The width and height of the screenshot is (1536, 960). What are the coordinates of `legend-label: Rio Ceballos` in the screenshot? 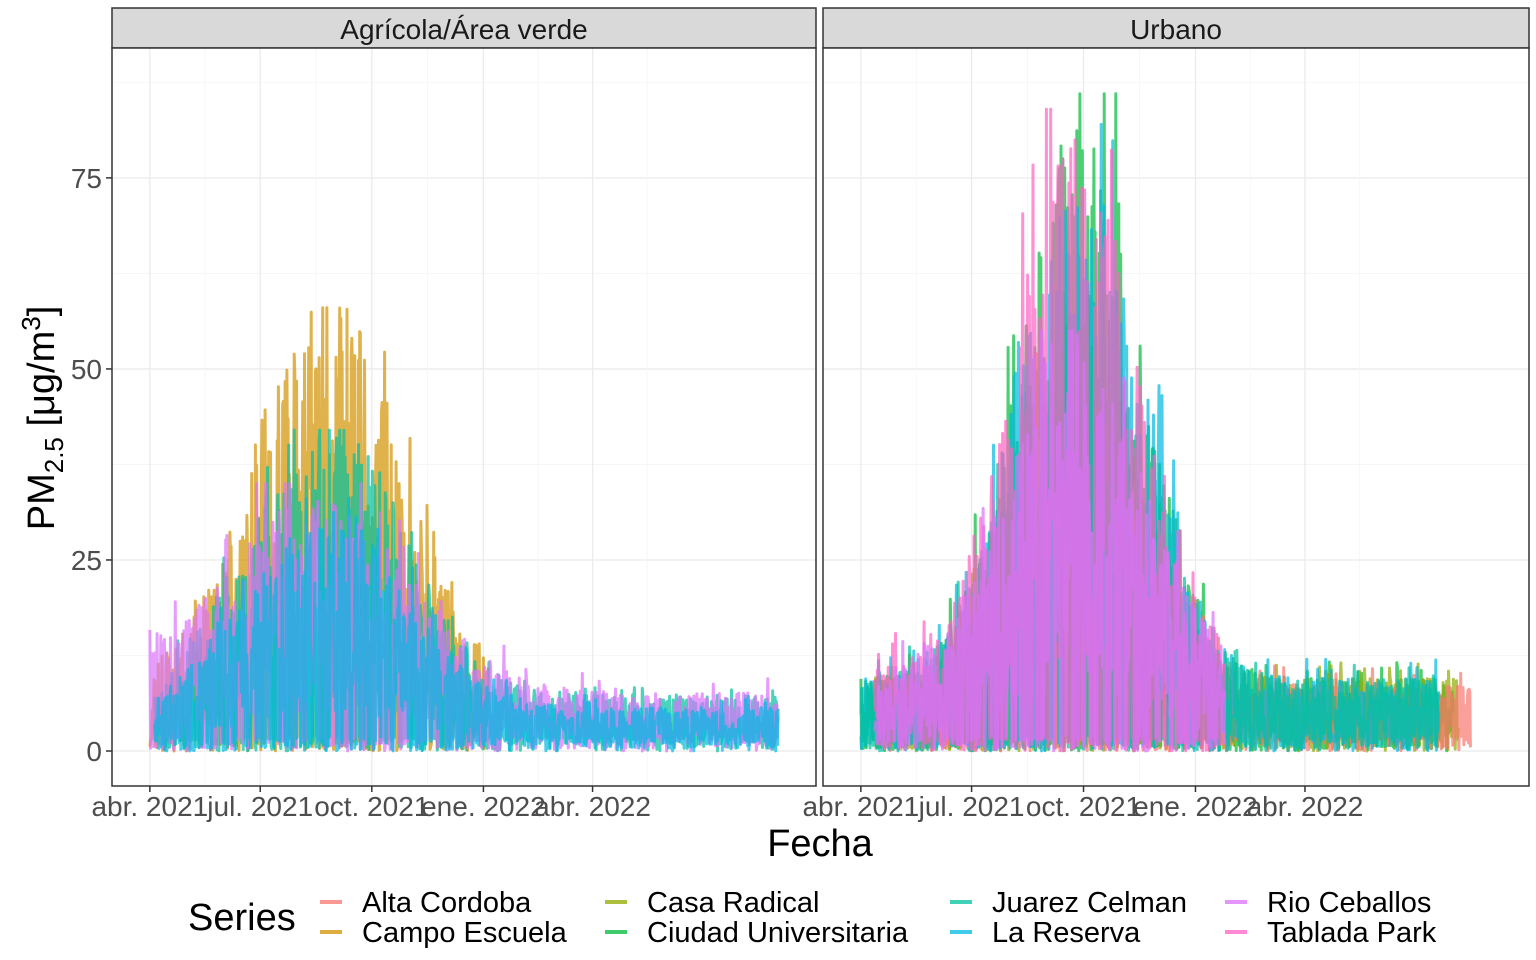 It's located at (1349, 903).